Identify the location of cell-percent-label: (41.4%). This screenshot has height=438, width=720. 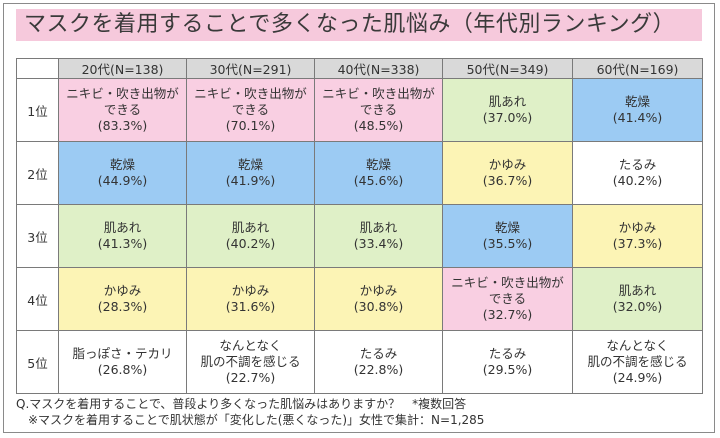
(637, 117).